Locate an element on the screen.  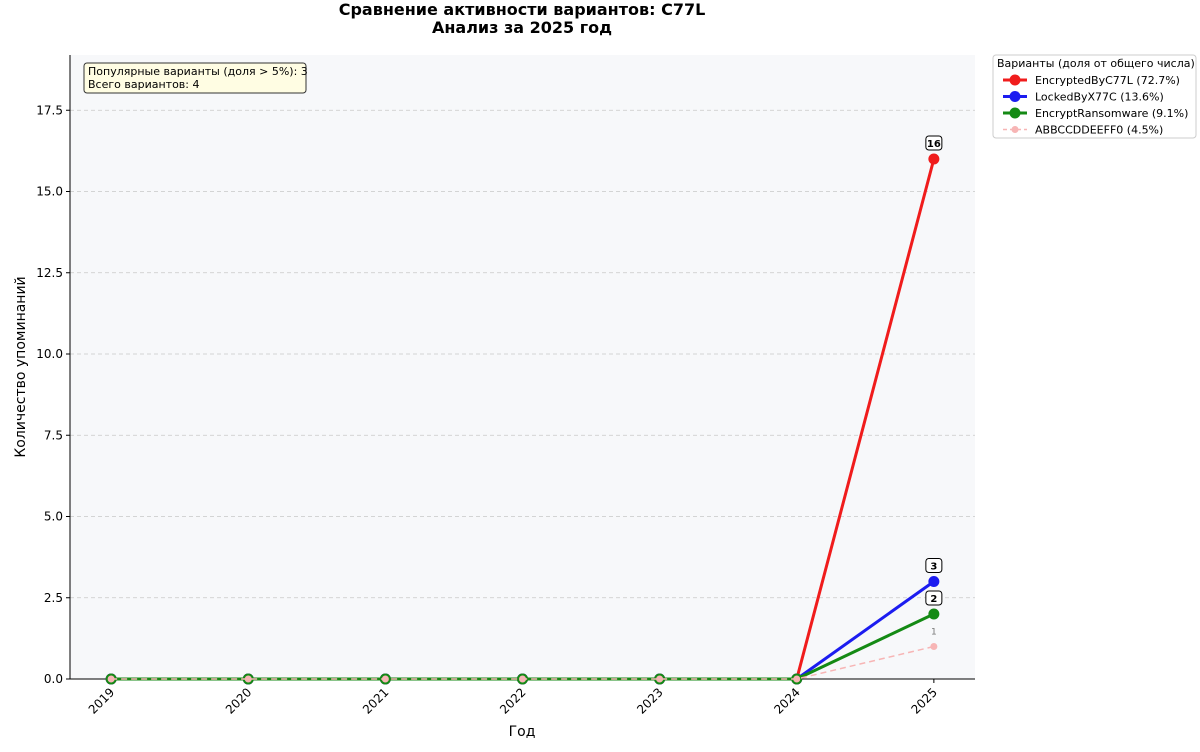
chart-subtitle: Анализ за 2025 год is located at coordinates (522, 27).